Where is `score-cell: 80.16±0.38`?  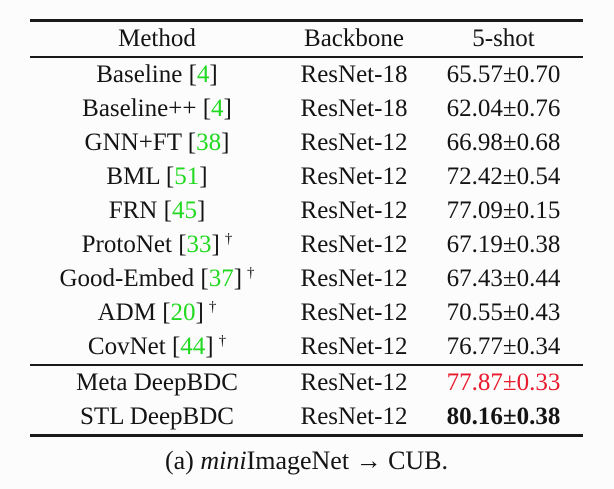 score-cell: 80.16±0.38 is located at coordinates (503, 416).